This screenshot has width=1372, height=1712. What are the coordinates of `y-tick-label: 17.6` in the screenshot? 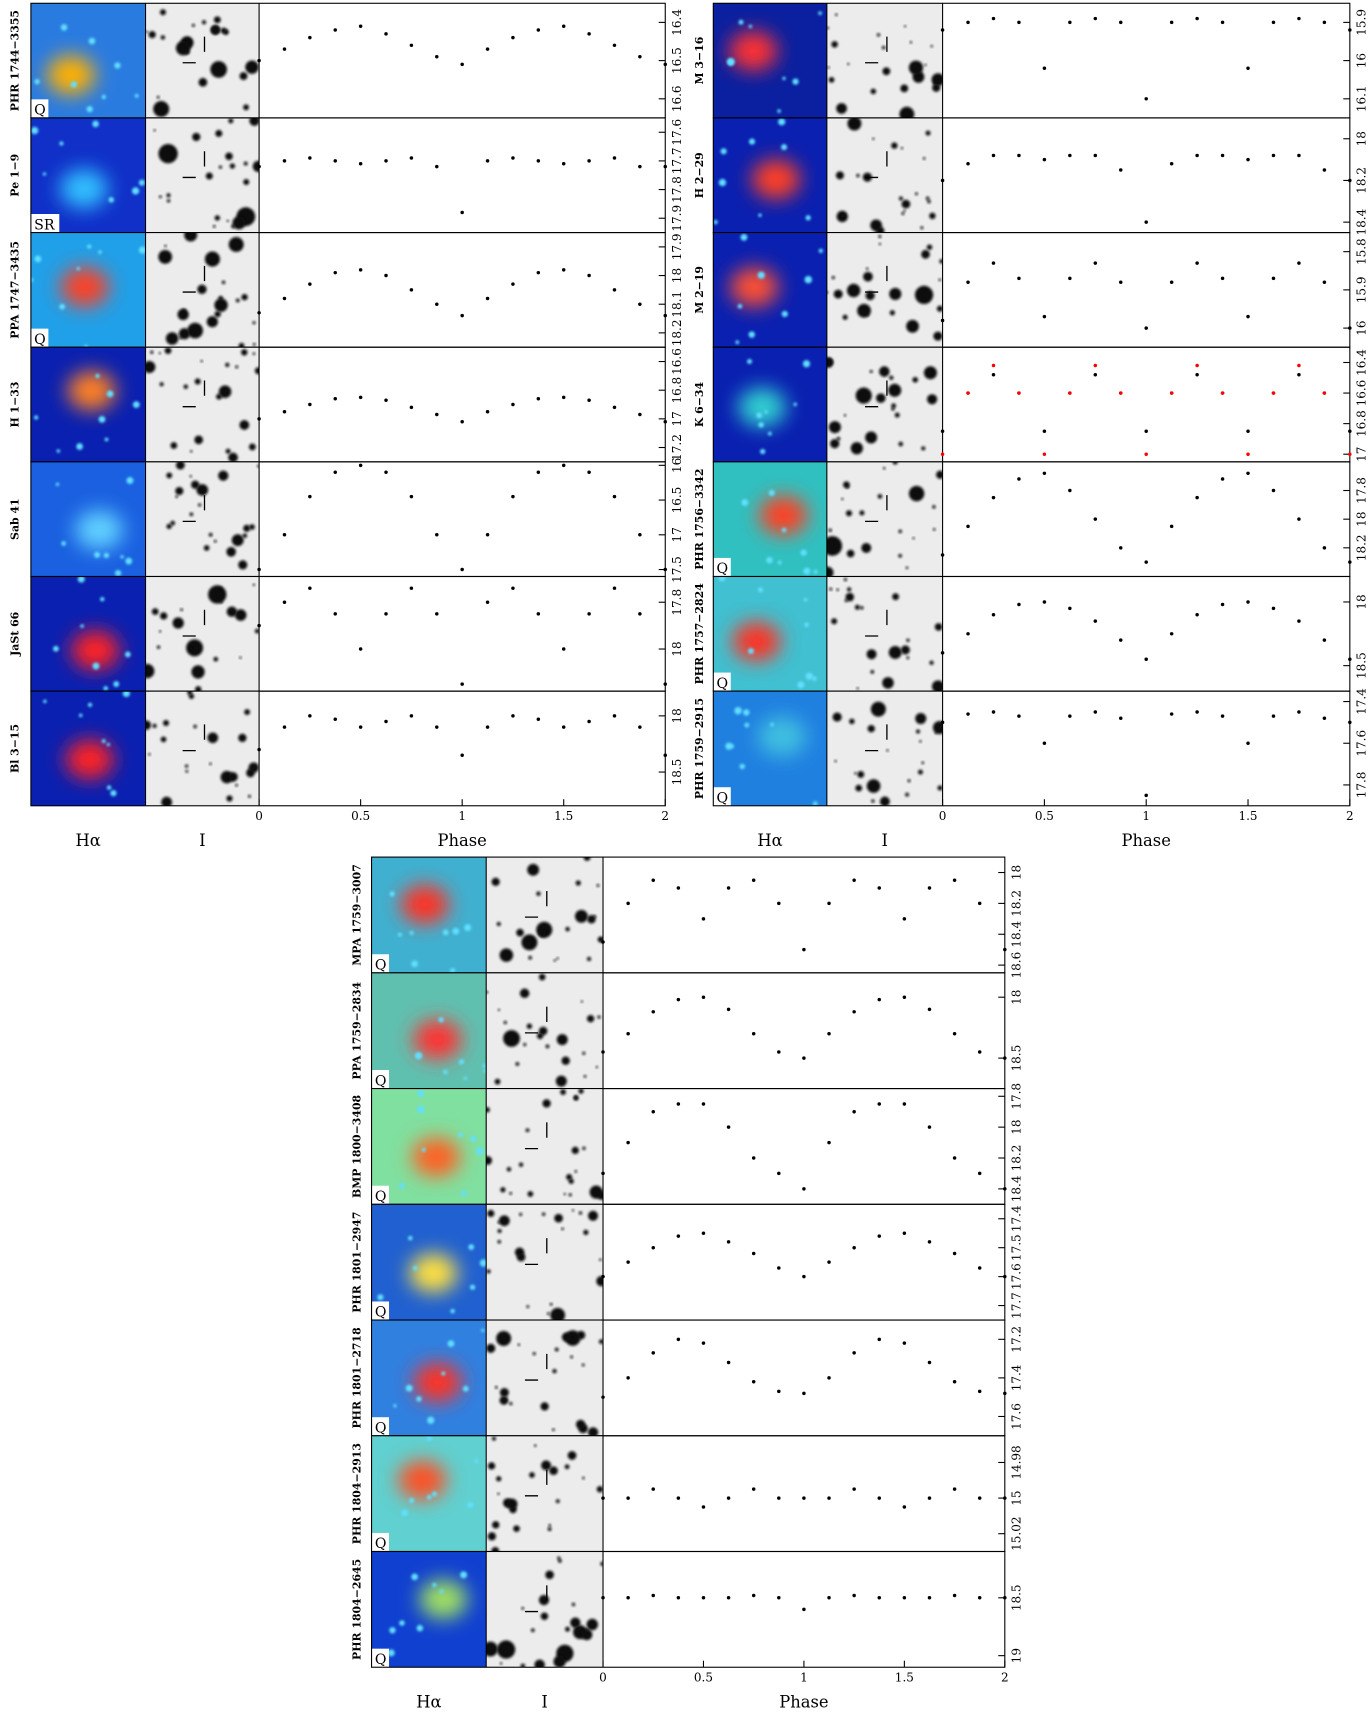 It's located at (1016, 1276).